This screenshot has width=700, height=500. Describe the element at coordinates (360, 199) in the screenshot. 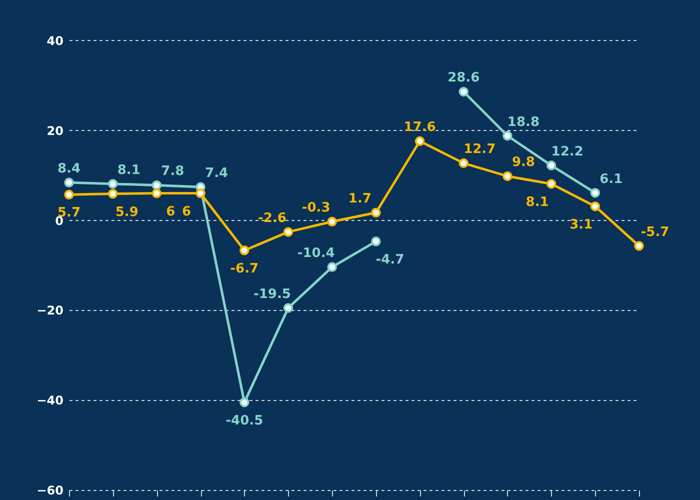

I see `data-label: 1.7` at that location.